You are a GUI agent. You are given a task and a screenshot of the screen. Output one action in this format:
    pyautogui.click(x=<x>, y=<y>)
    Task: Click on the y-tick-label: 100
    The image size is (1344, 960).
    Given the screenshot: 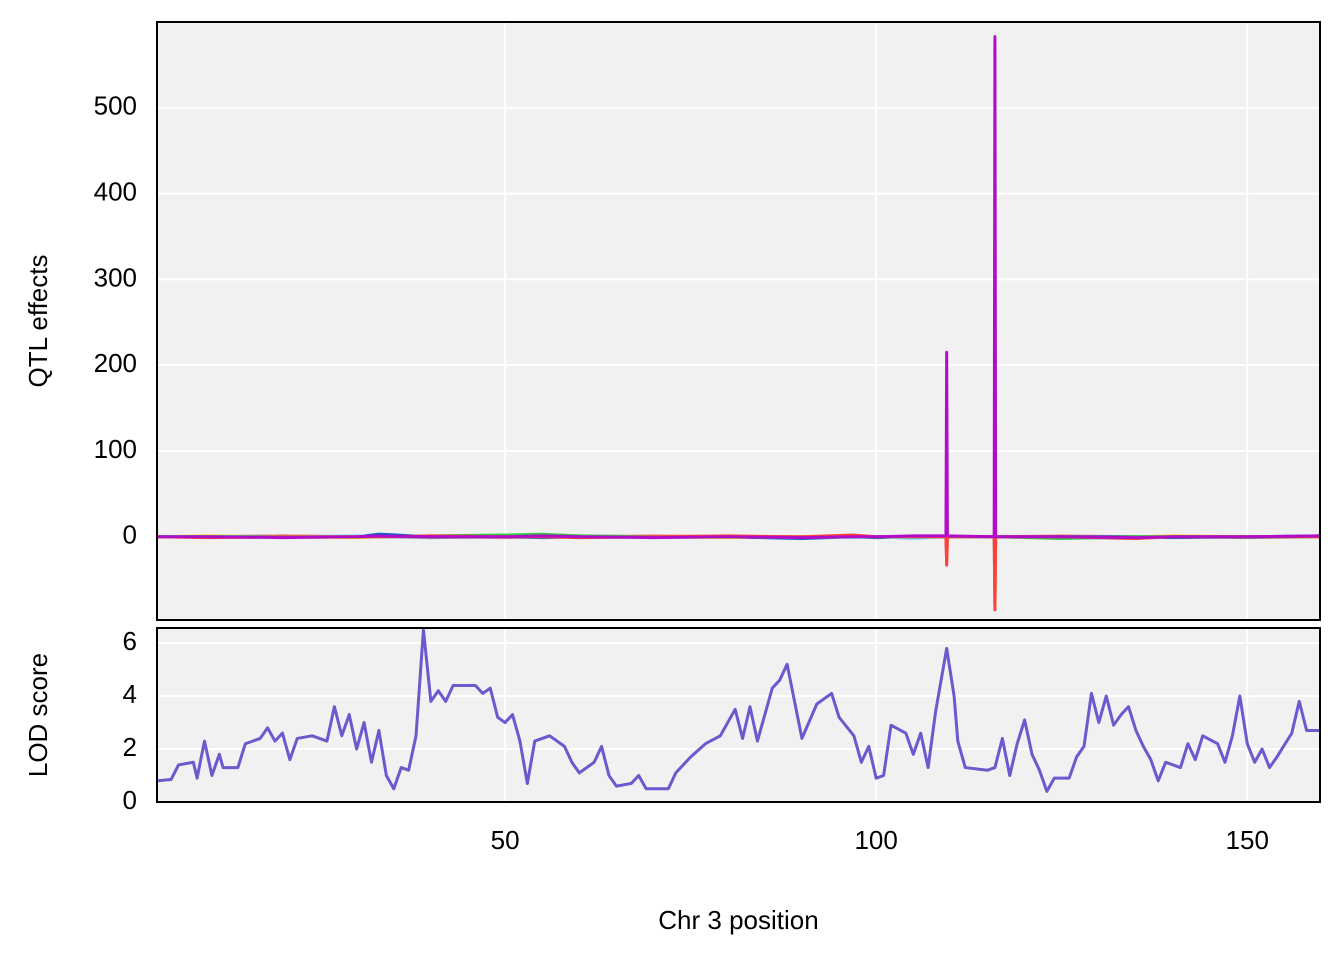 What is the action you would take?
    pyautogui.click(x=115, y=449)
    